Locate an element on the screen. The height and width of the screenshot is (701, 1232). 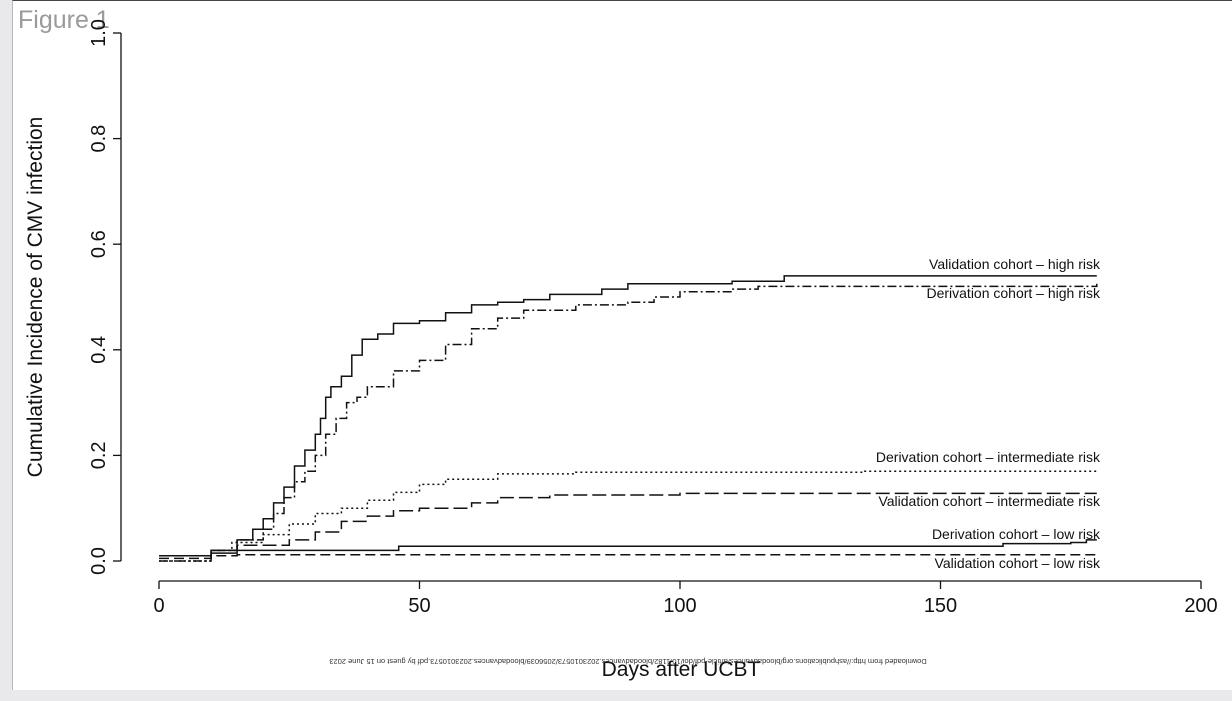
series-label-1: Validation cohort – high risk is located at coordinates (1015, 264).